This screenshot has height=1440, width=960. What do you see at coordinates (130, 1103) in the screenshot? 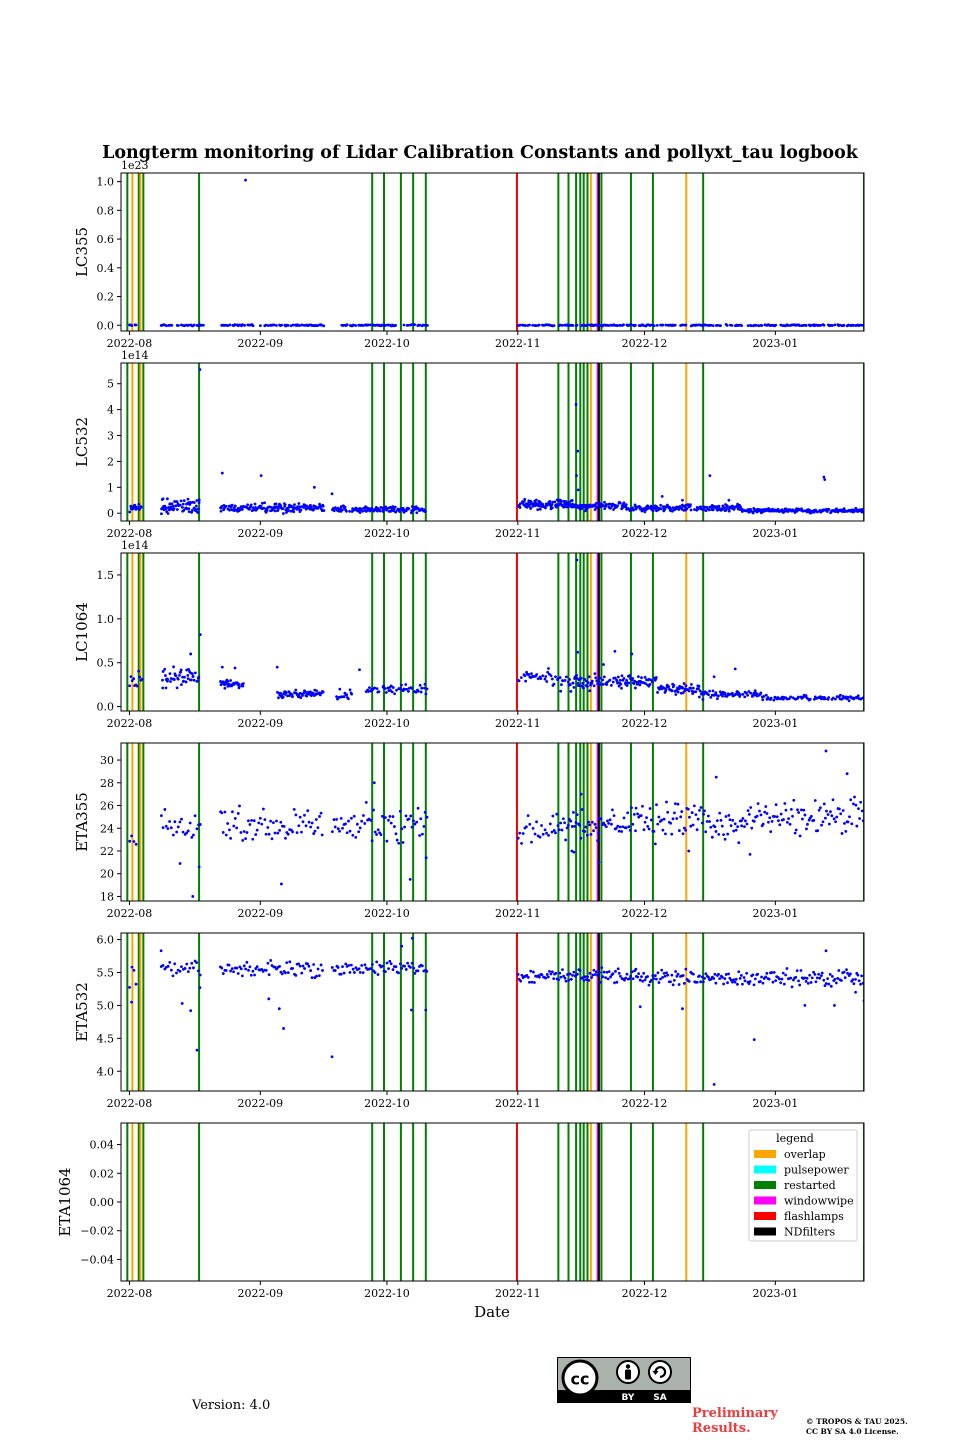
I see `x-tick-label: 2022-08` at bounding box center [130, 1103].